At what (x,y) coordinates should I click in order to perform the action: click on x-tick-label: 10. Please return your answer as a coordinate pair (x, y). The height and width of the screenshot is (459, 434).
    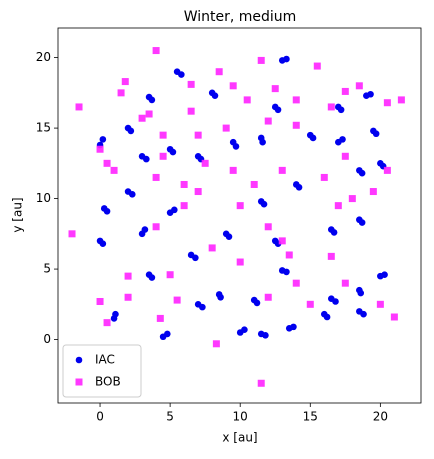
    Looking at the image, I should click on (240, 417).